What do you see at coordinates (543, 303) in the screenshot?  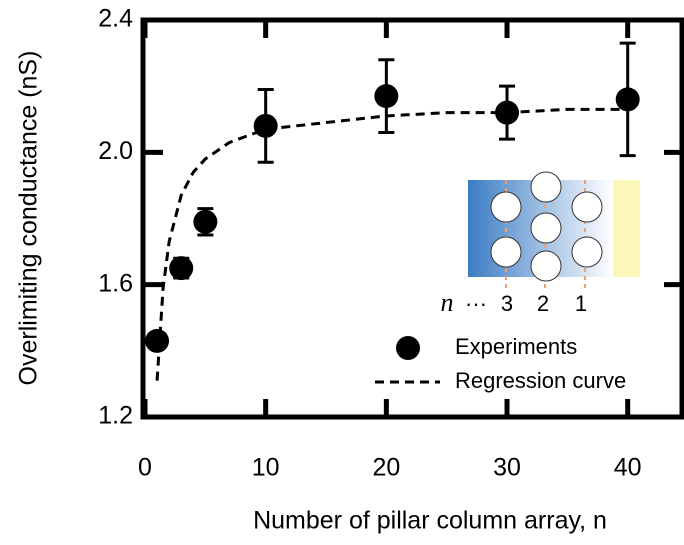 I see `inset-label: 2` at bounding box center [543, 303].